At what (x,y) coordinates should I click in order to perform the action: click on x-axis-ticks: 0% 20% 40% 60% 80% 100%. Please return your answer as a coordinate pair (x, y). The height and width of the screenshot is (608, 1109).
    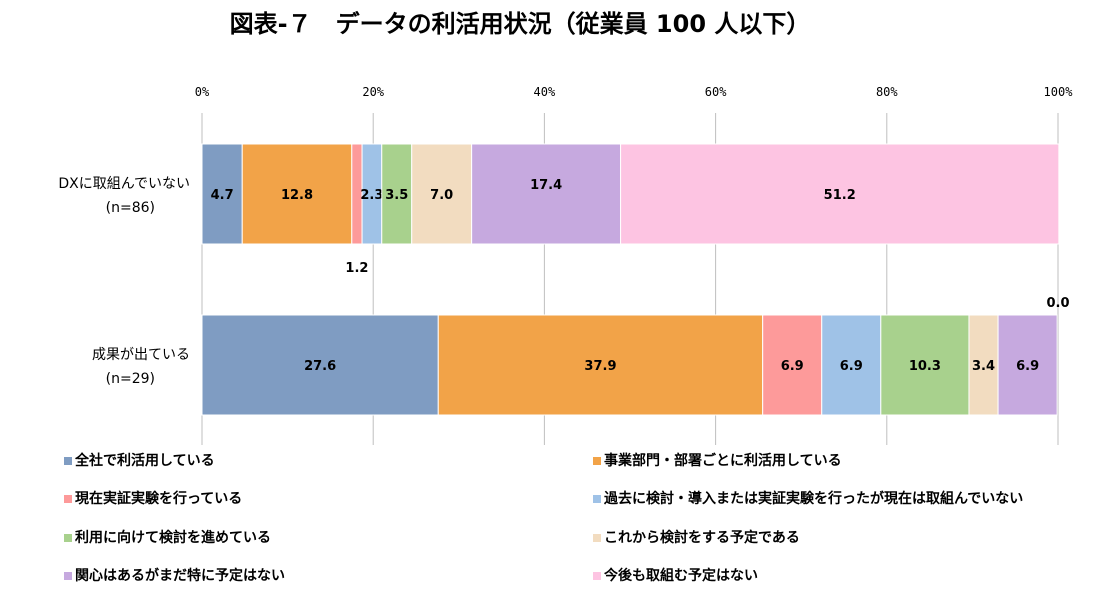
    Looking at the image, I should click on (634, 92).